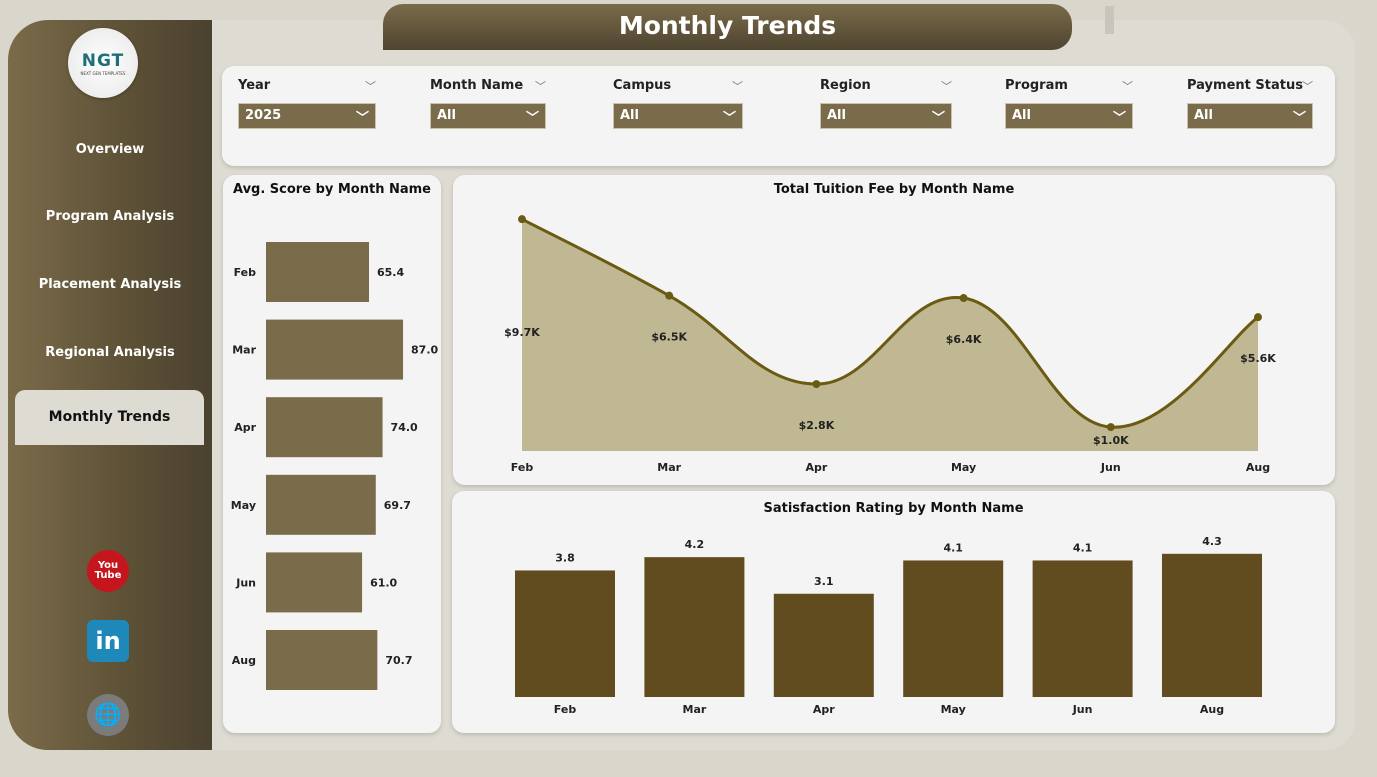 This screenshot has height=777, width=1377. What do you see at coordinates (110, 352) in the screenshot?
I see `nav-regional-analysis: Regional Analysis` at bounding box center [110, 352].